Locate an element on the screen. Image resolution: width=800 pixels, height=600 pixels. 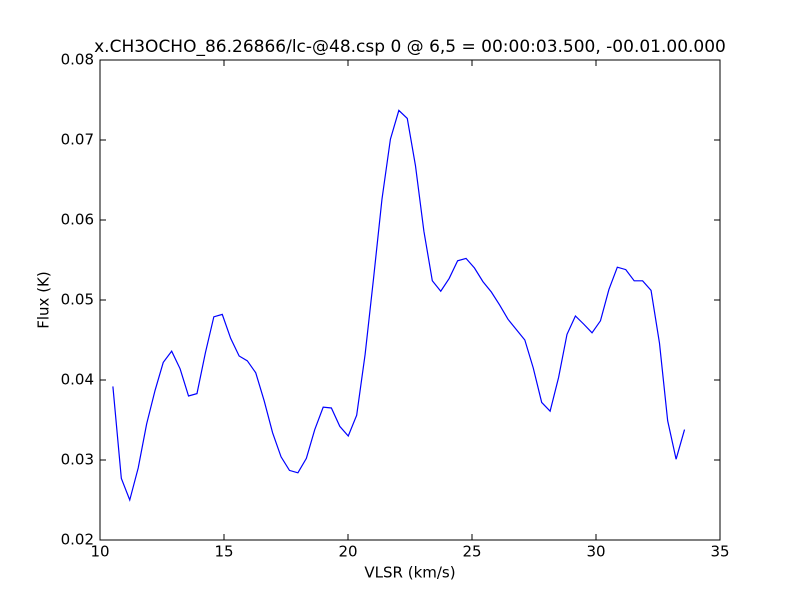
y-tick-label: 0.05 is located at coordinates (77, 300).